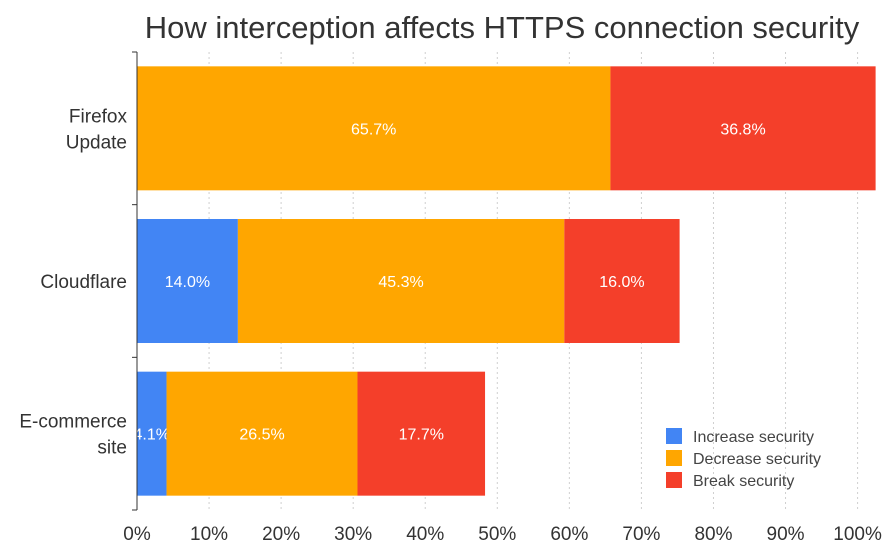 The image size is (896, 554). What do you see at coordinates (73, 422) in the screenshot?
I see `category-label: E-commerce` at bounding box center [73, 422].